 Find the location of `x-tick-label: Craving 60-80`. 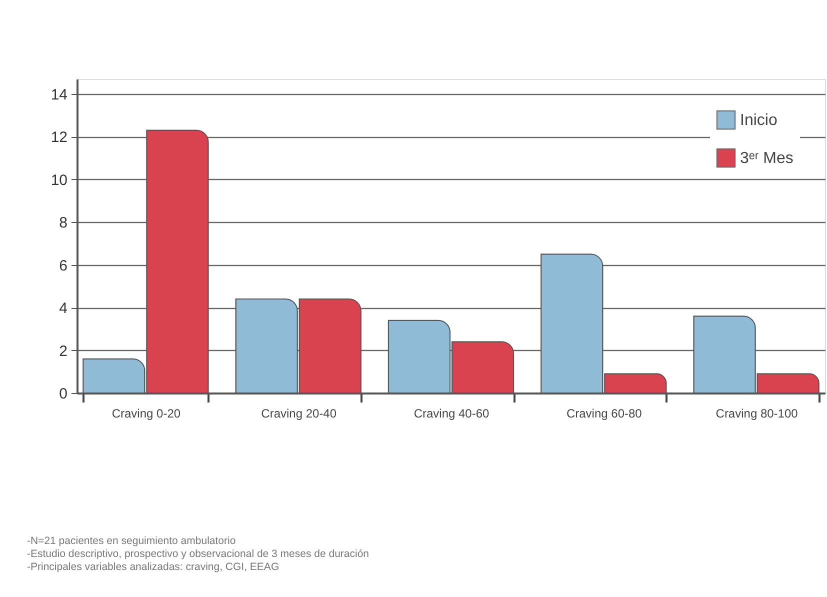

x-tick-label: Craving 60-80 is located at coordinates (604, 413).